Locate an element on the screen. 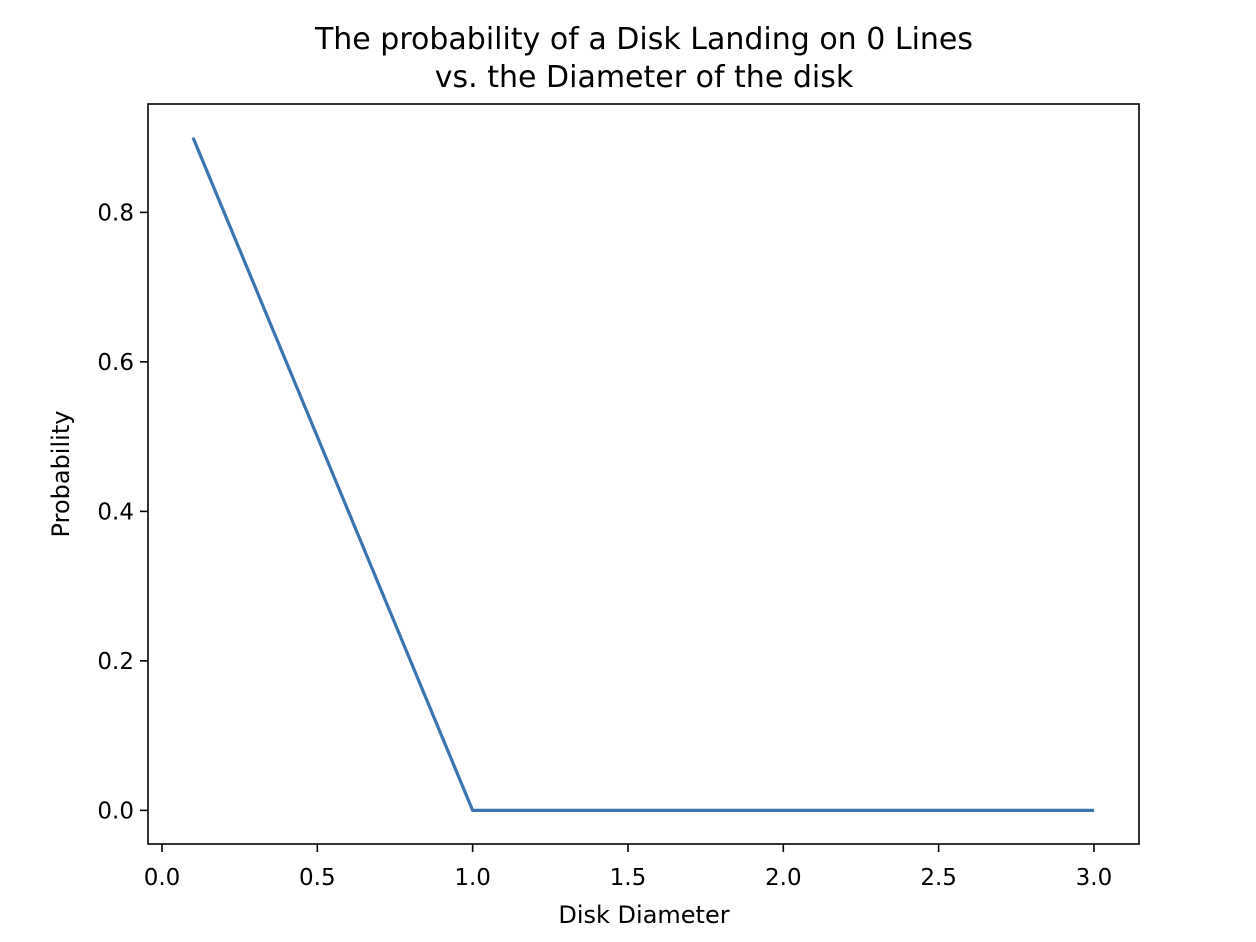 This screenshot has width=1256, height=942. x-tick-label: 2.5 is located at coordinates (938, 878).